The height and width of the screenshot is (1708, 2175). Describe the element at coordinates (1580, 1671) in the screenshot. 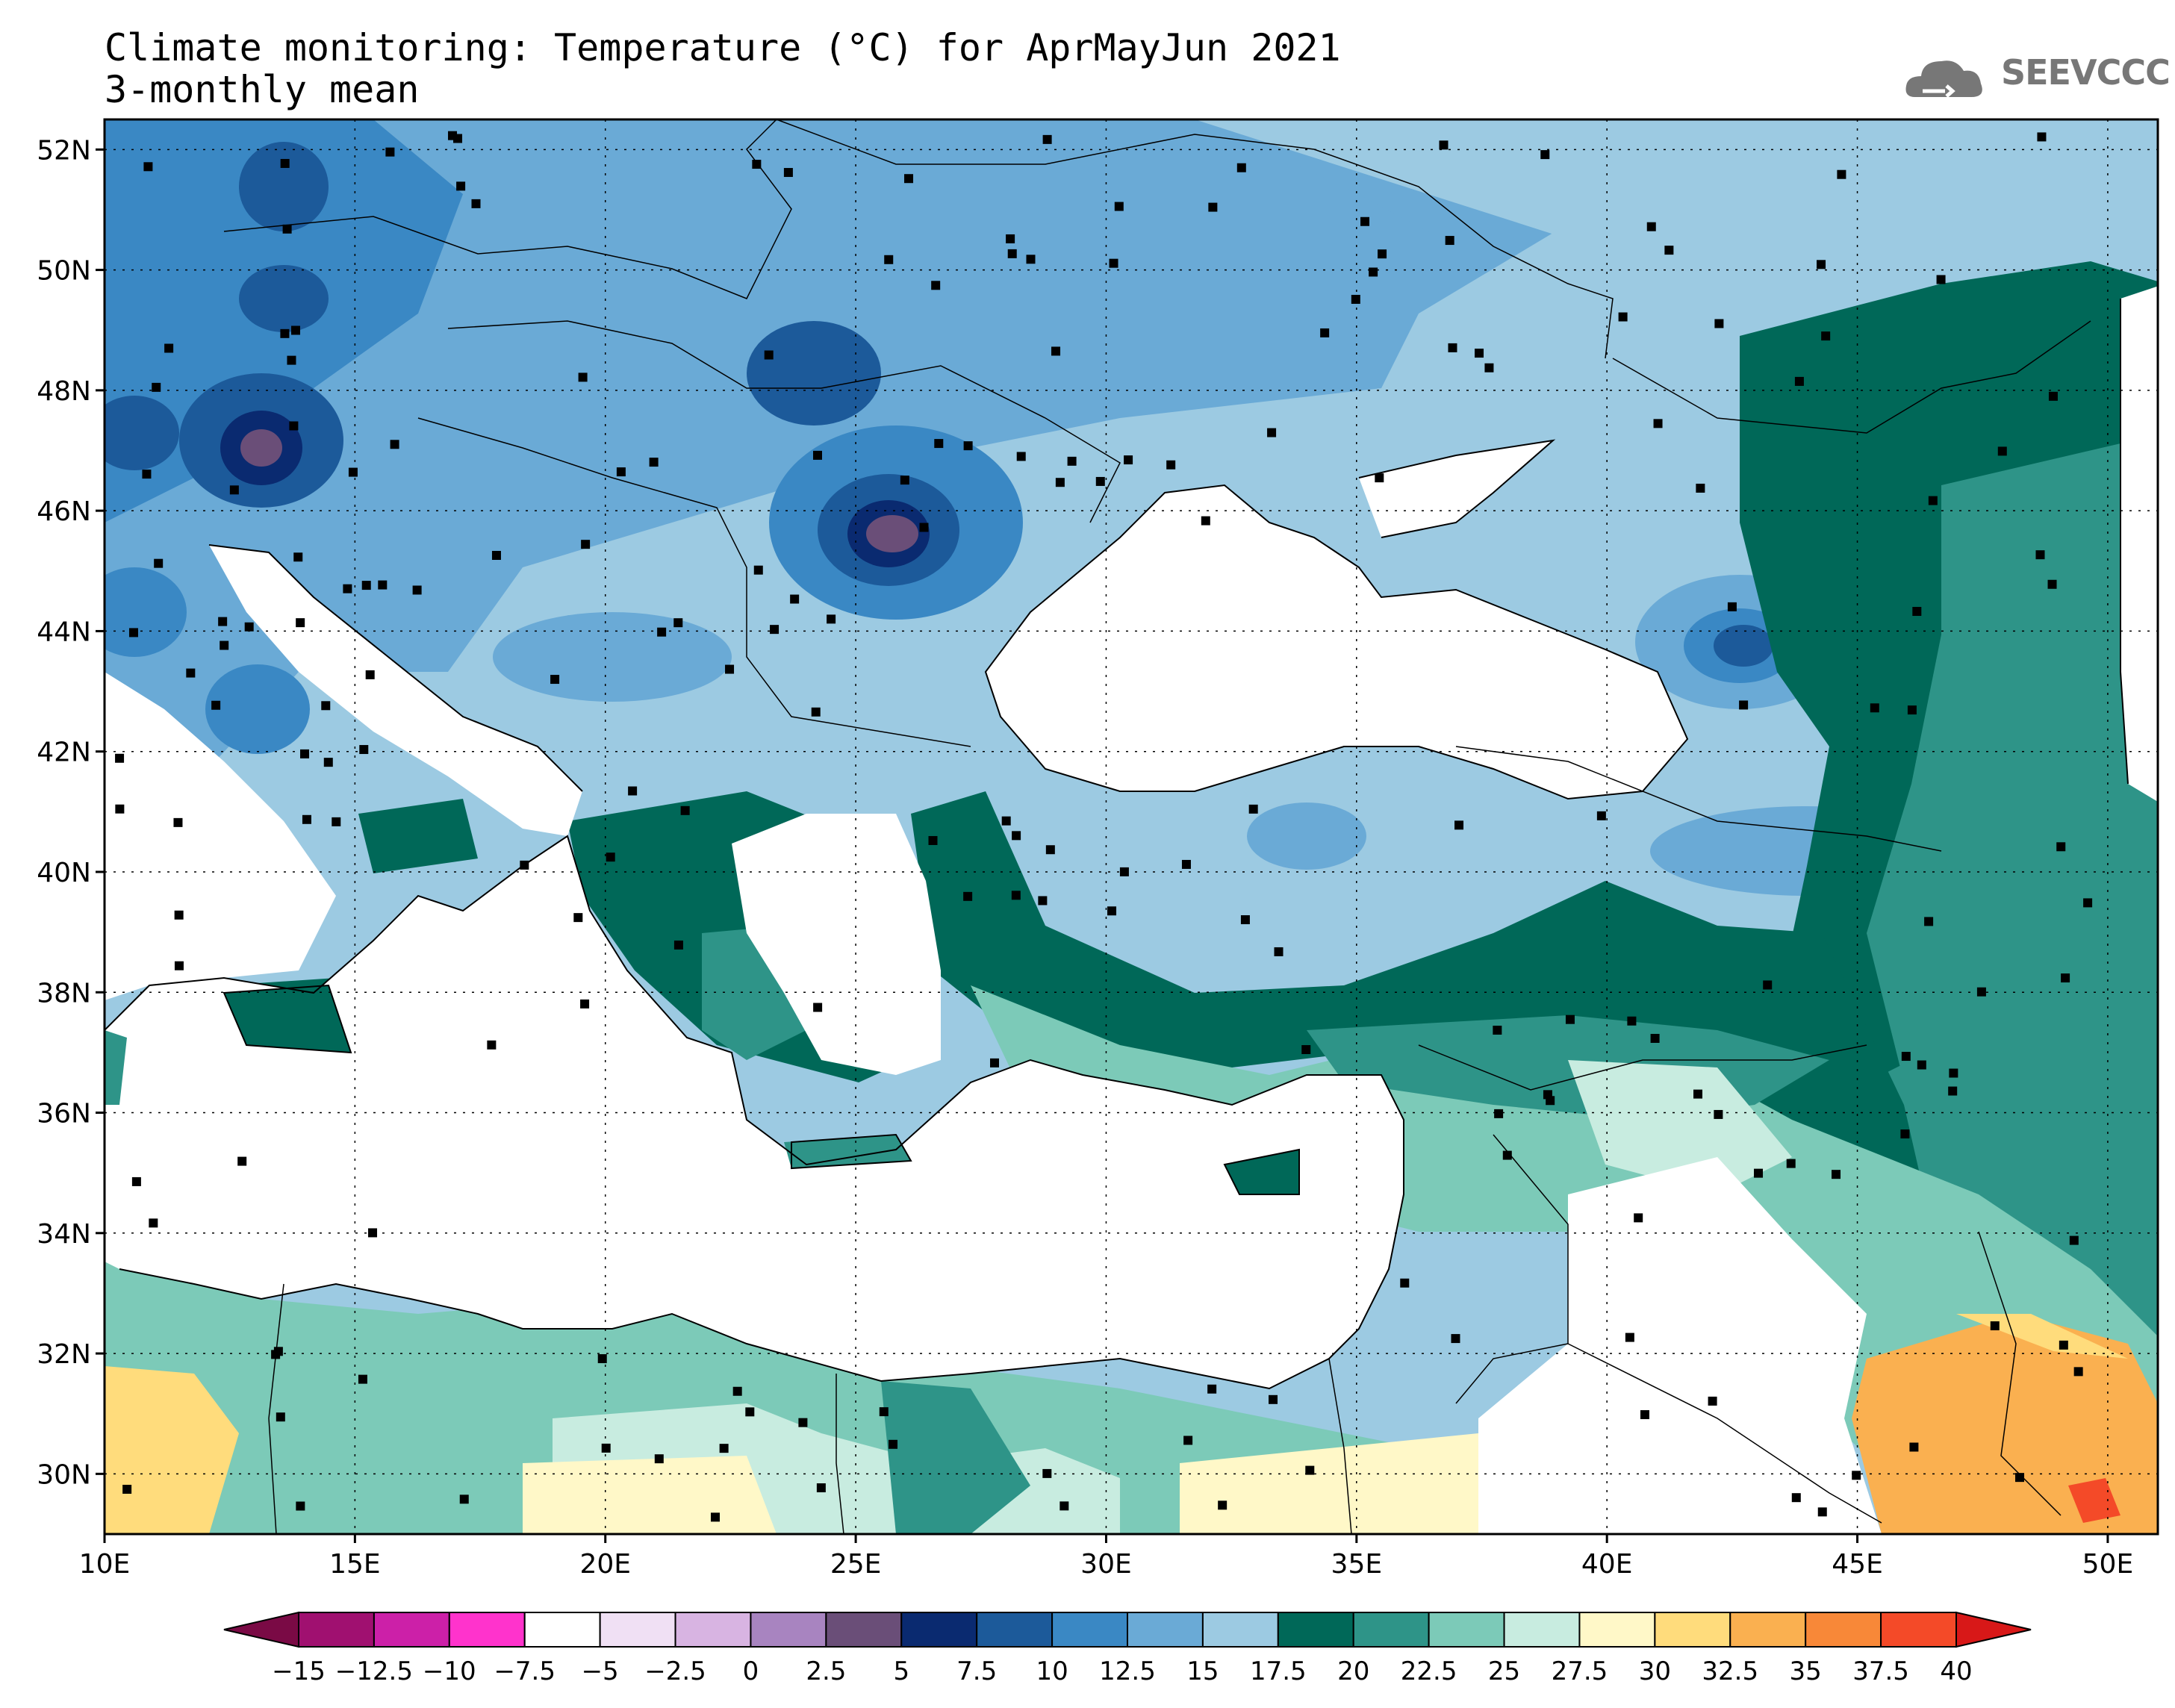

I see `colorbar-label: 27.5` at that location.